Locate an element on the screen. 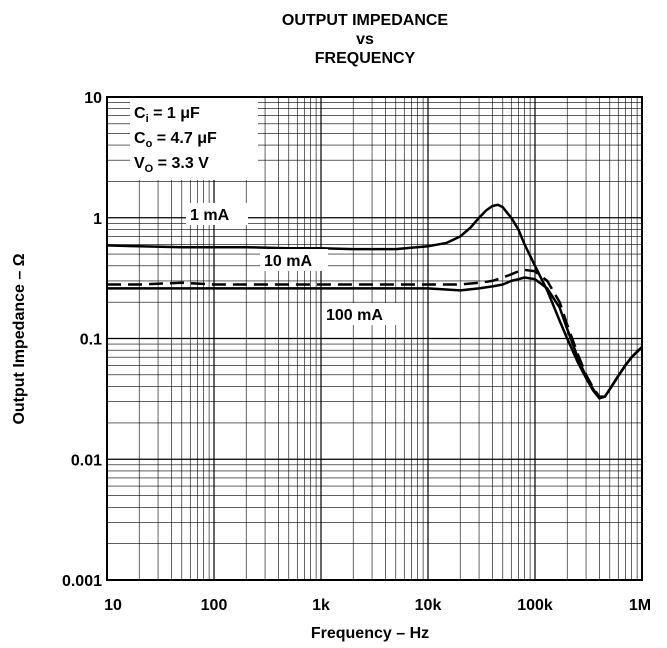 The image size is (667, 648). y-tick-label: 0.01 is located at coordinates (86, 460).